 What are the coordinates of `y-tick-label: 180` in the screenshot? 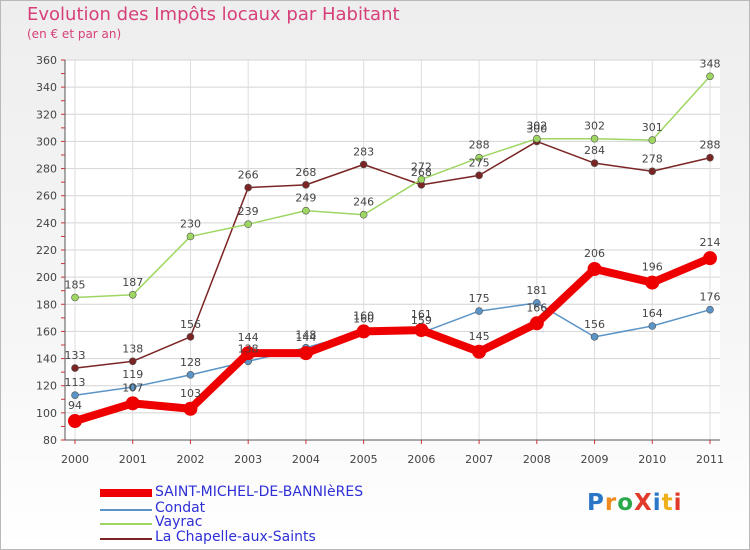 It's located at (46, 304).